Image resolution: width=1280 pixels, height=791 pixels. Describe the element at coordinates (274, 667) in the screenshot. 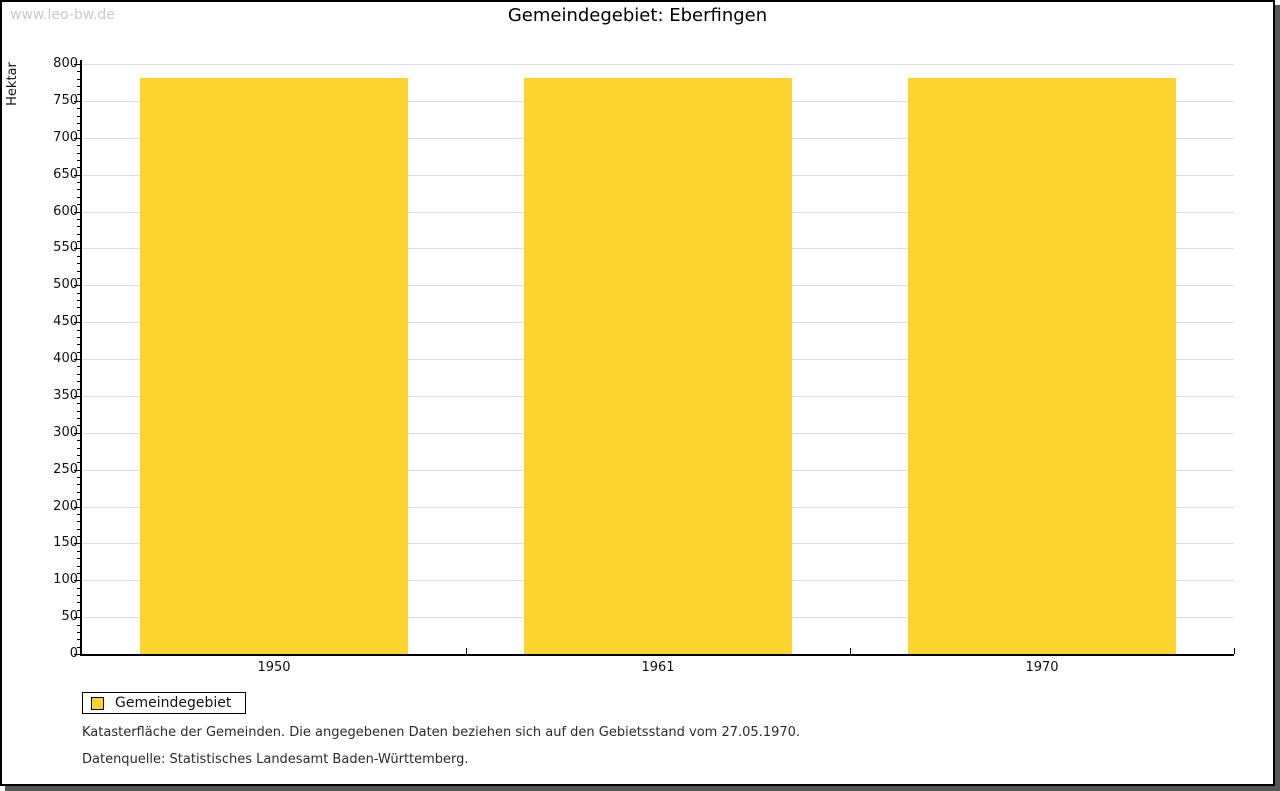

I see `x-axis-category-label: 1950` at that location.